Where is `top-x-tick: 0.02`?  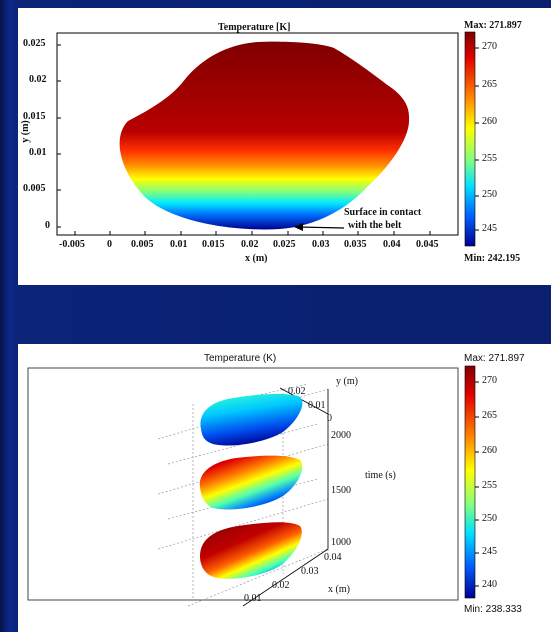
top-x-tick: 0.02 is located at coordinates (250, 244).